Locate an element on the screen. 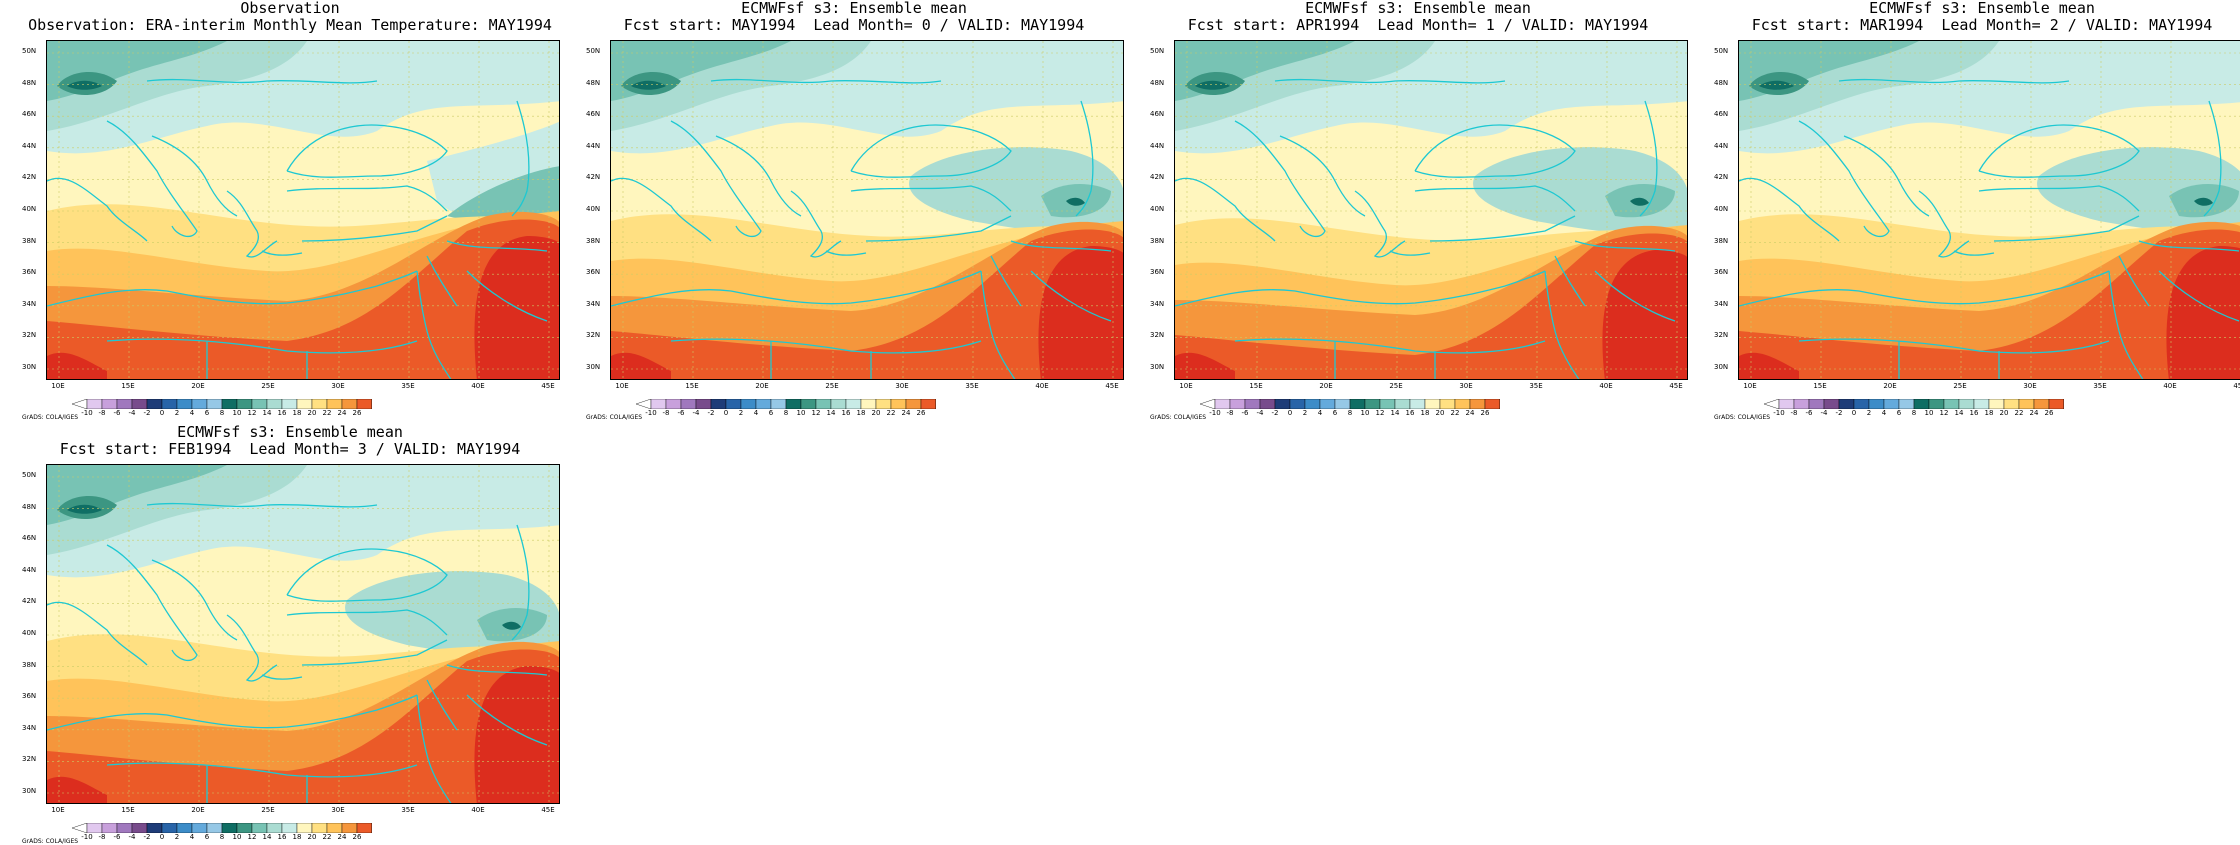 This screenshot has height=845, width=2240. colorbar-tick-label: -8 is located at coordinates (666, 413).